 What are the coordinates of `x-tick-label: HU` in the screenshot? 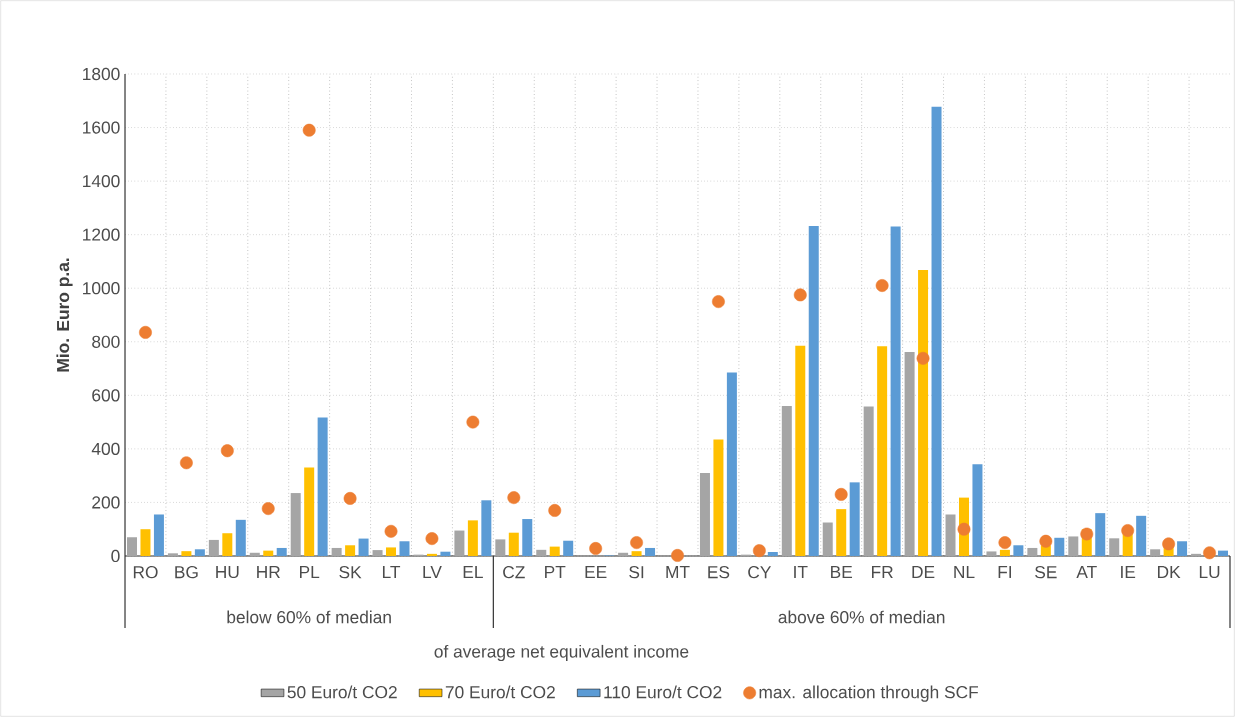 It's located at (227, 572).